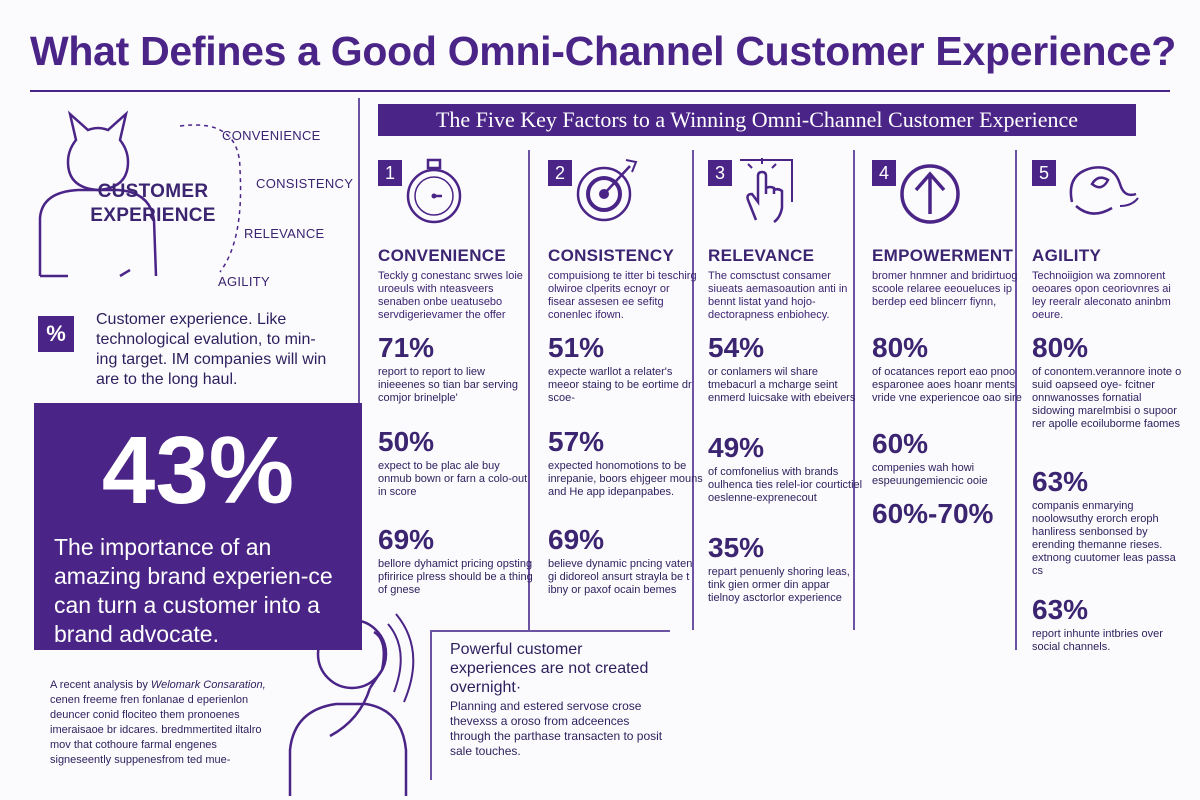 The width and height of the screenshot is (1200, 800). What do you see at coordinates (351, 704) in the screenshot?
I see `person-phone-icon` at bounding box center [351, 704].